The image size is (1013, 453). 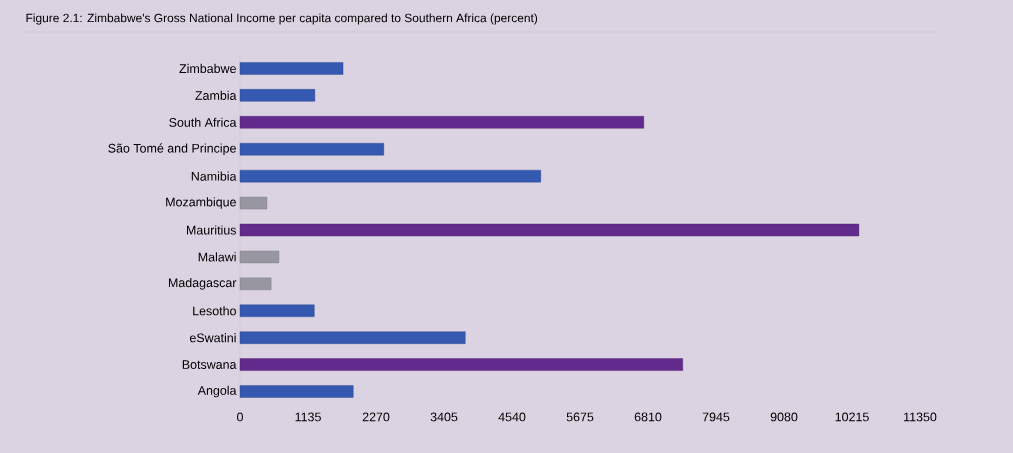 What do you see at coordinates (202, 284) in the screenshot?
I see `y-tick-label: Madagascar` at bounding box center [202, 284].